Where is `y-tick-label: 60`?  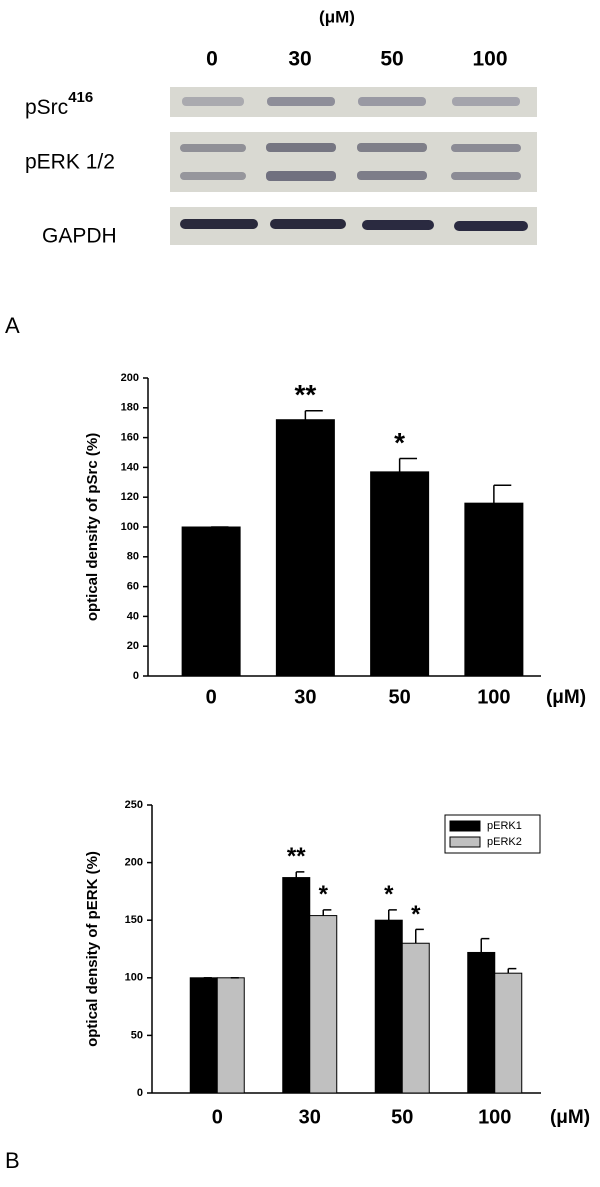
y-tick-label: 60 is located at coordinates (133, 587).